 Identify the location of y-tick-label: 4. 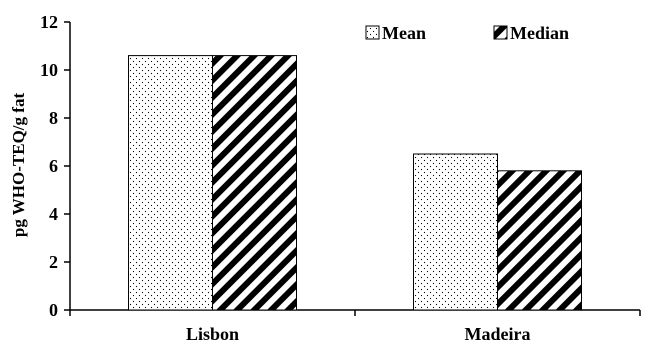
(53, 214).